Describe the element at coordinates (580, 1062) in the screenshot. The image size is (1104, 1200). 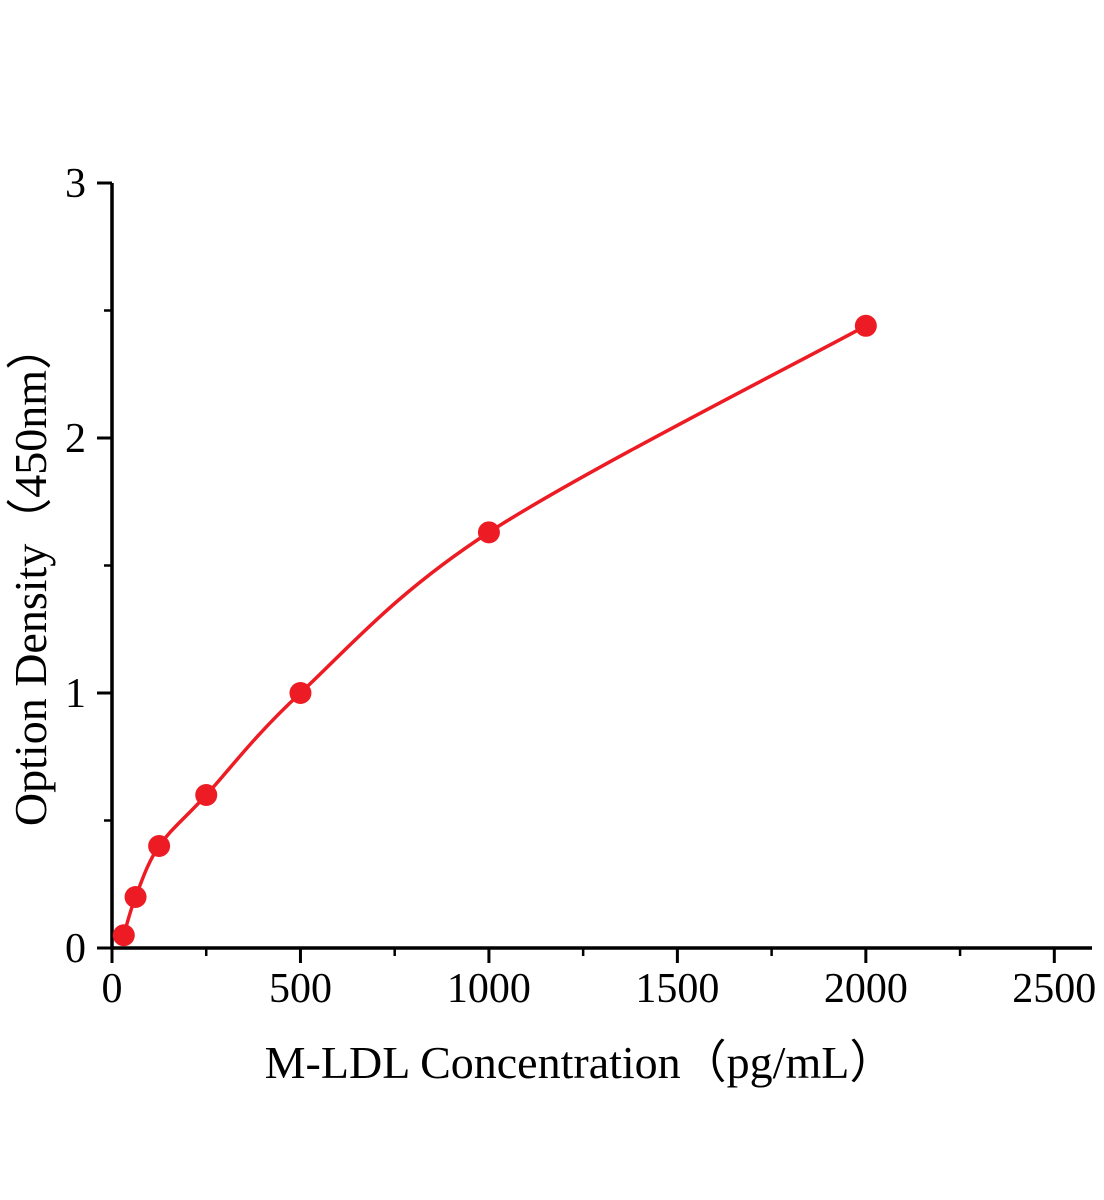
I see `x-axis-label: M-LDL Concentration（pg/mL）` at that location.